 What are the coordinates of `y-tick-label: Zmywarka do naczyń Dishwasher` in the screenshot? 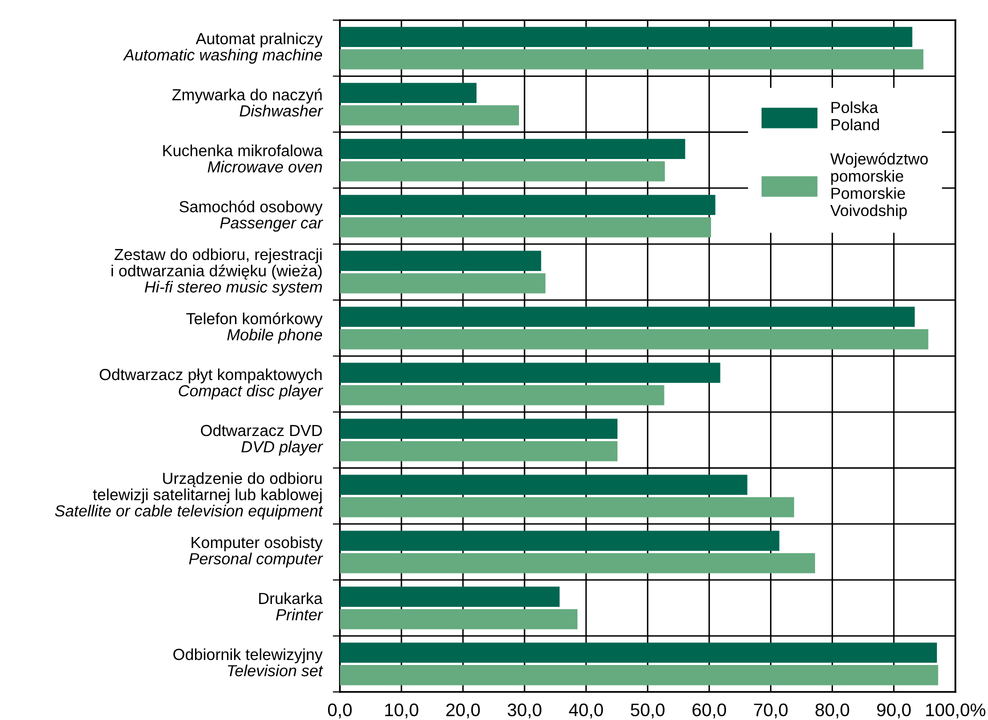 It's located at (248, 102).